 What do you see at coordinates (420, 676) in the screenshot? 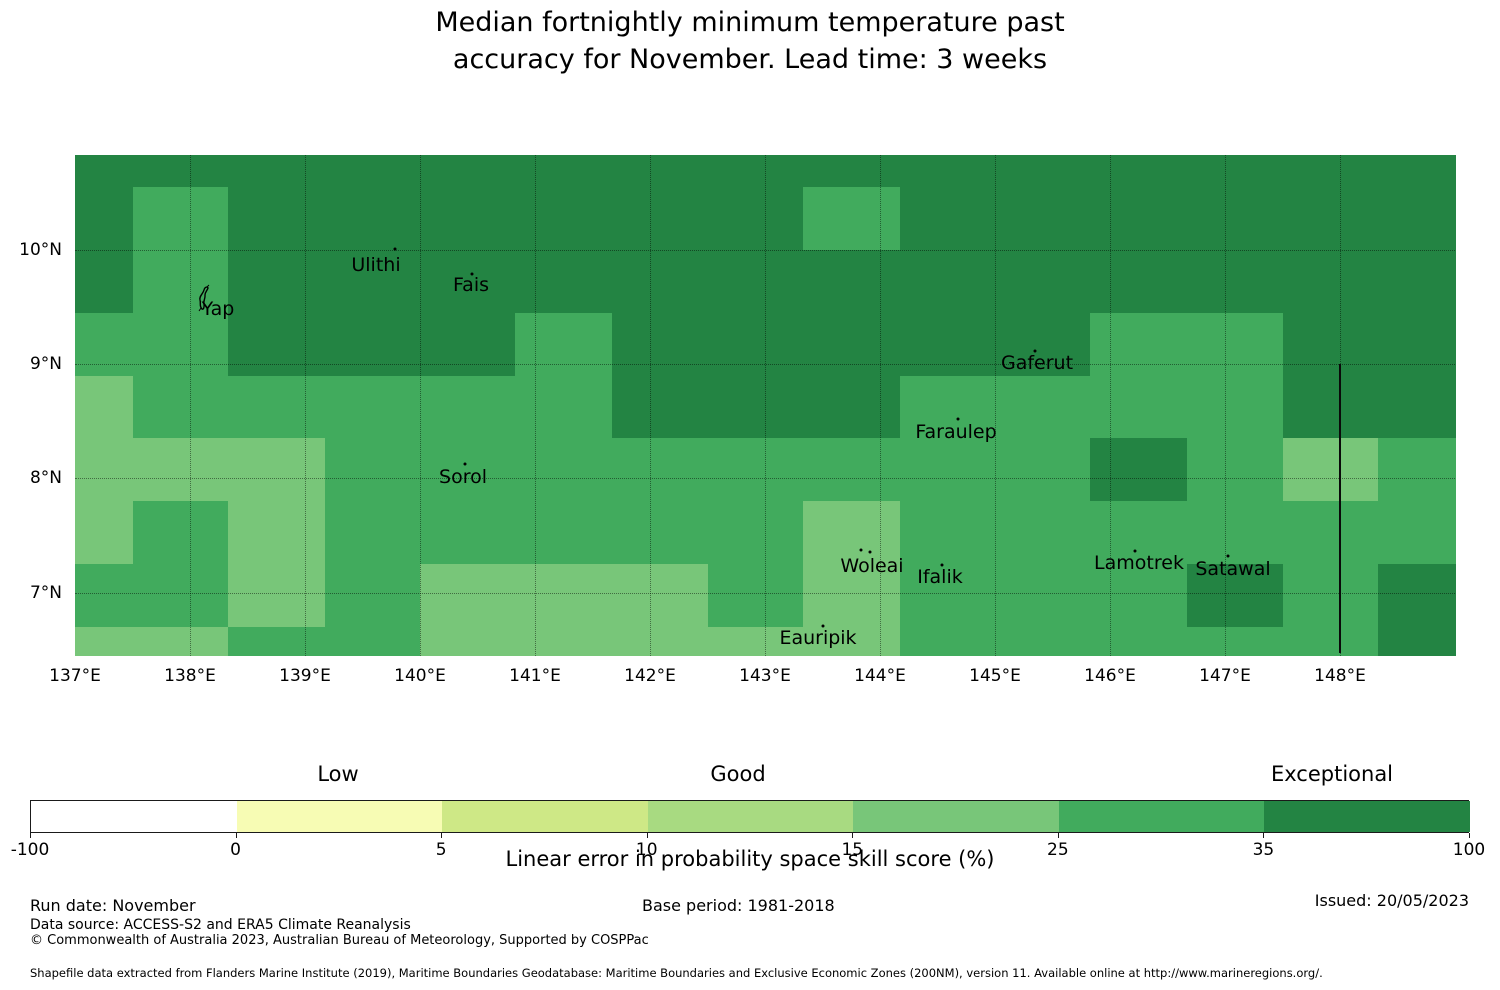
I see `x-tick-label: 140°E` at bounding box center [420, 676].